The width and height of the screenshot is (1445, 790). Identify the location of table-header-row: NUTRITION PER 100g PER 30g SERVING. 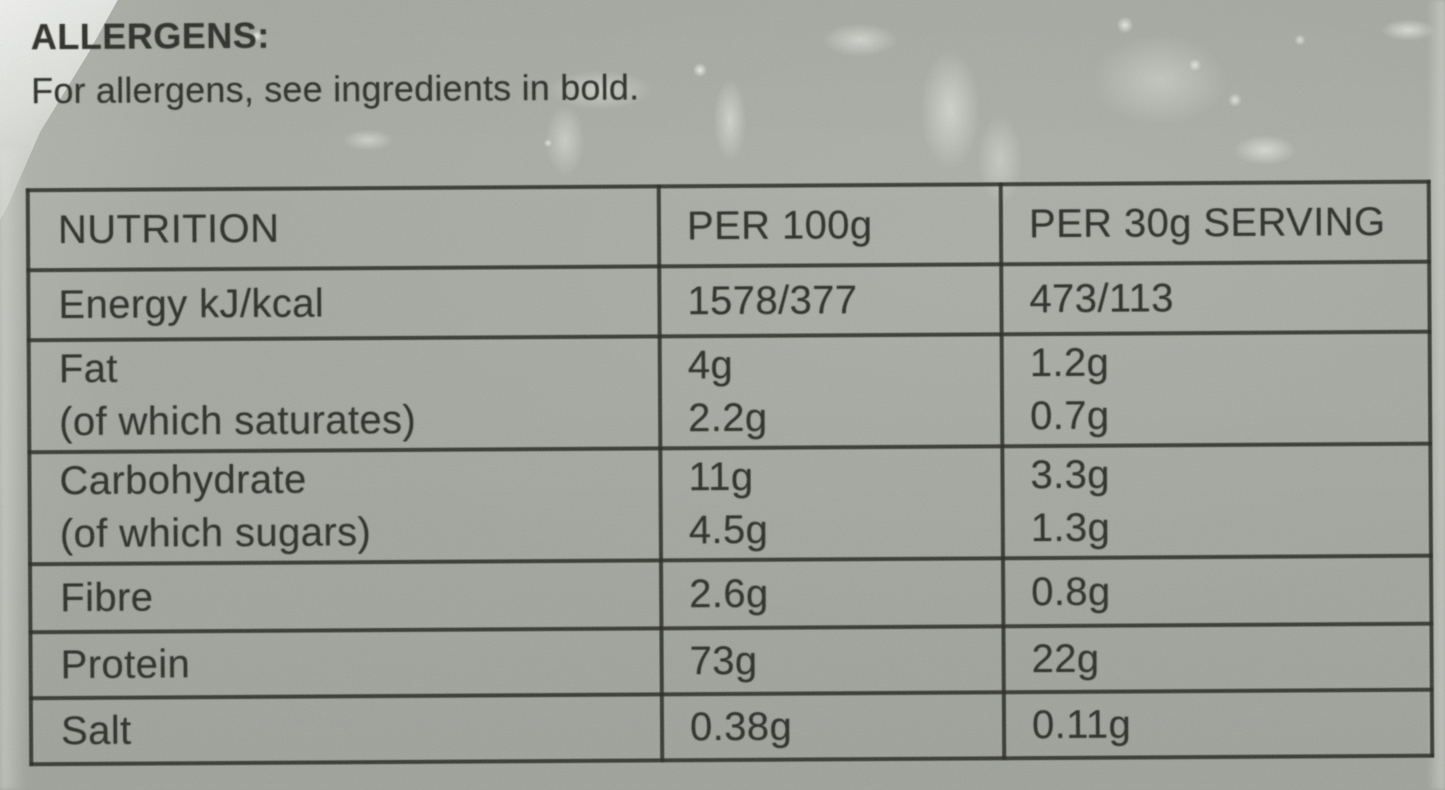
(728, 226).